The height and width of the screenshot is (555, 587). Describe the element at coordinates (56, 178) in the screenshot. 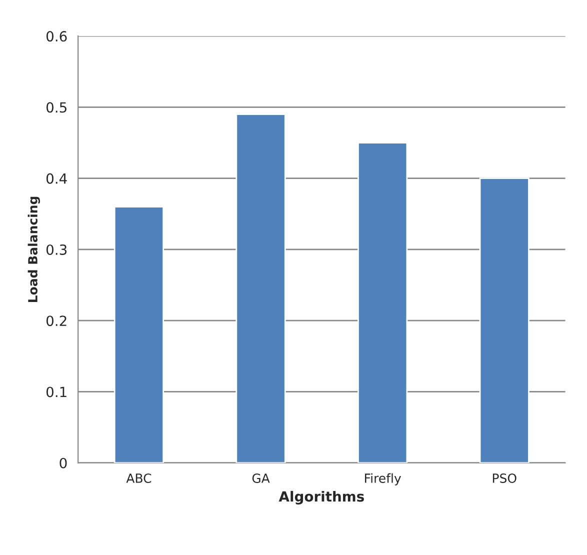

I see `y-tick-label: 0.4` at that location.